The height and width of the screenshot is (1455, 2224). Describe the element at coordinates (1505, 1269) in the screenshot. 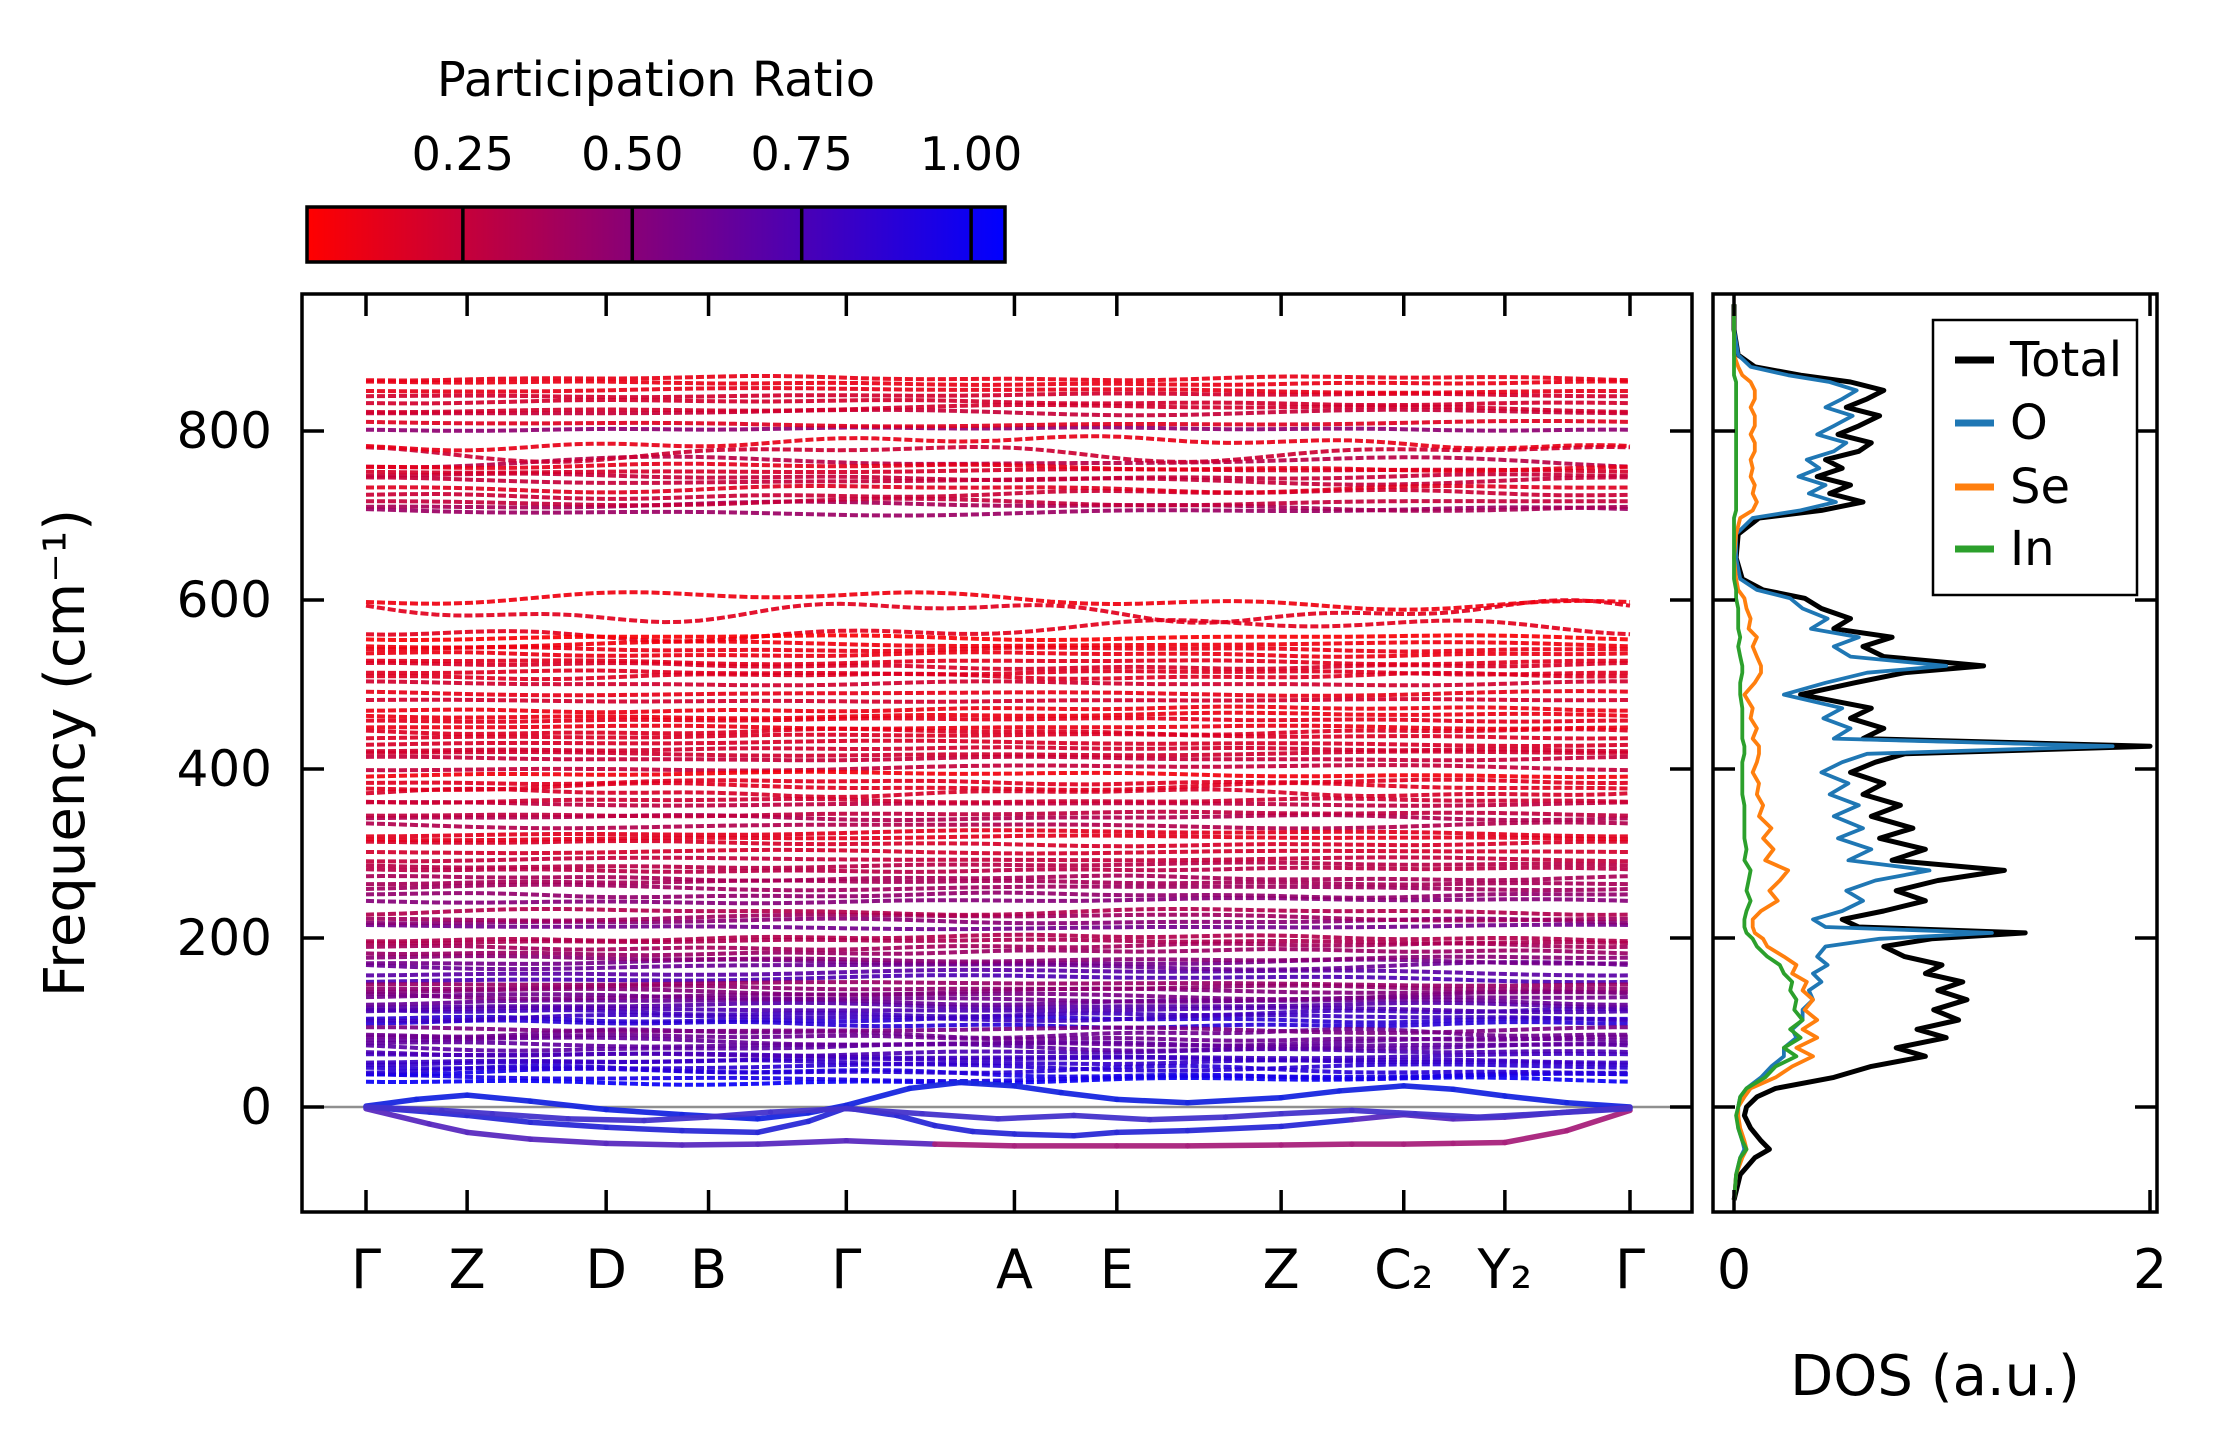

I see `k-point-label: Y₂` at that location.